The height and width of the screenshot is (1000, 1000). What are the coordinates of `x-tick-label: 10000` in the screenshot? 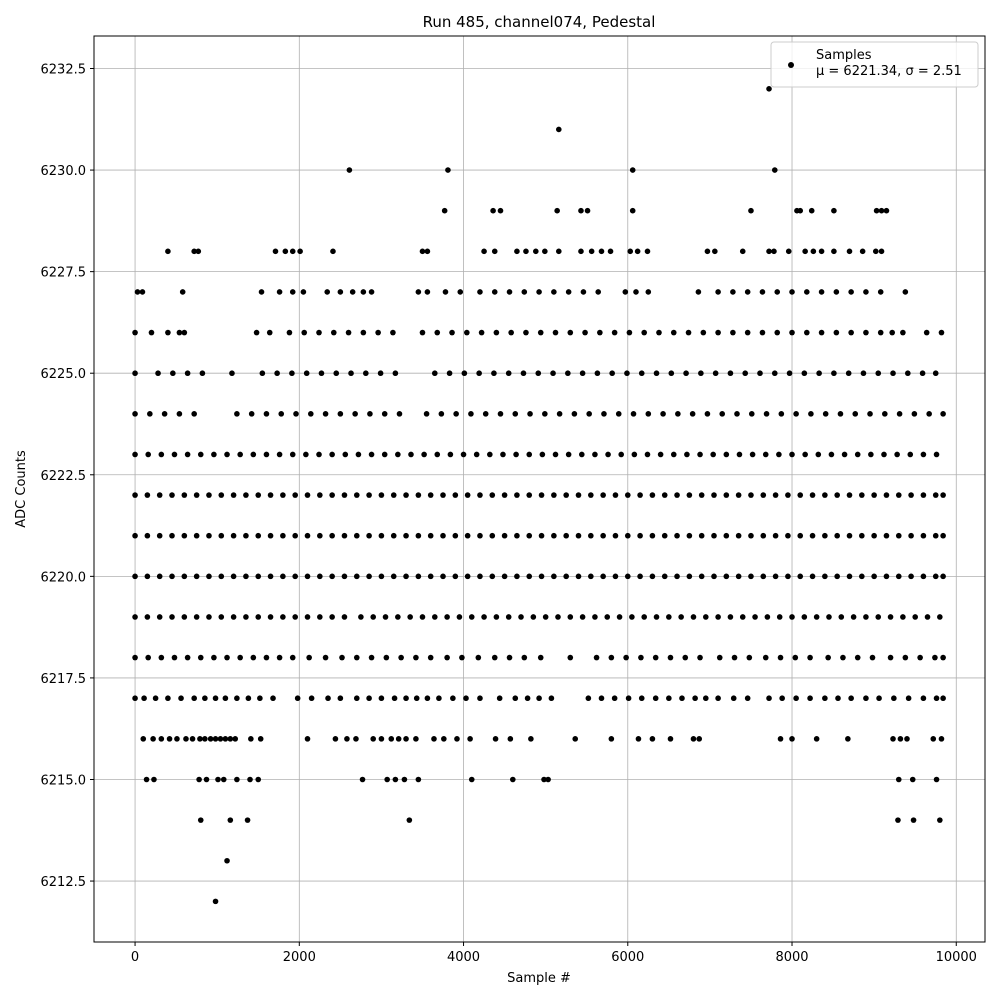 It's located at (956, 957).